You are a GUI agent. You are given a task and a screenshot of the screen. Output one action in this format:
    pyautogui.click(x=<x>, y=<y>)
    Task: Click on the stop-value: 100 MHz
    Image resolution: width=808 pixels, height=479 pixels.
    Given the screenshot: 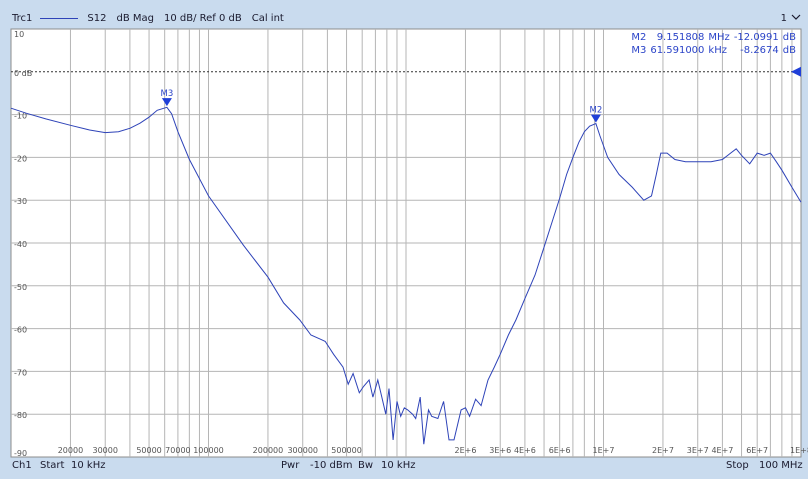 What is the action you would take?
    pyautogui.click(x=781, y=465)
    